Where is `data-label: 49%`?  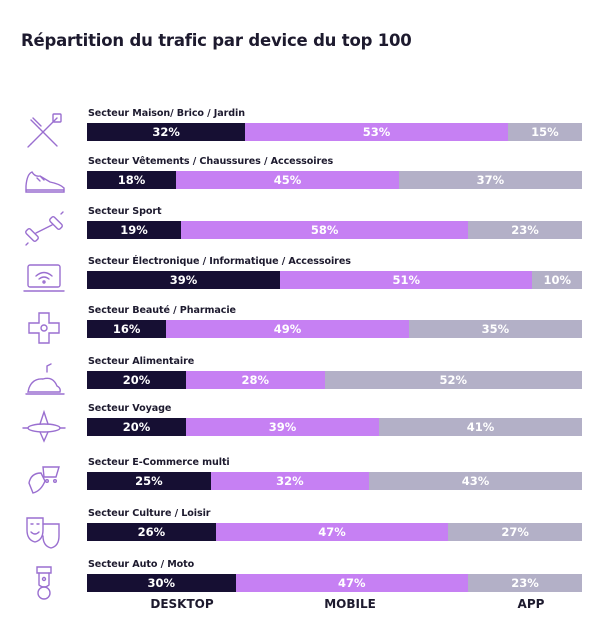
data-label: 49% is located at coordinates (287, 329).